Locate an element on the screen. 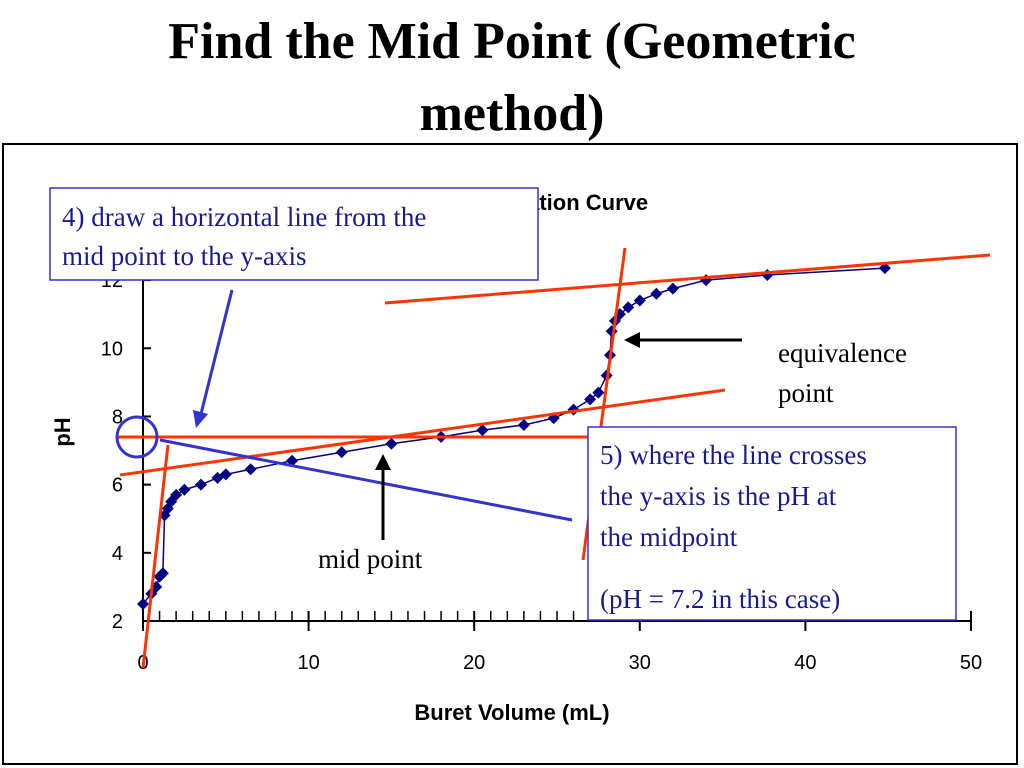 The height and width of the screenshot is (768, 1024). annotation-text: point is located at coordinates (806, 393).